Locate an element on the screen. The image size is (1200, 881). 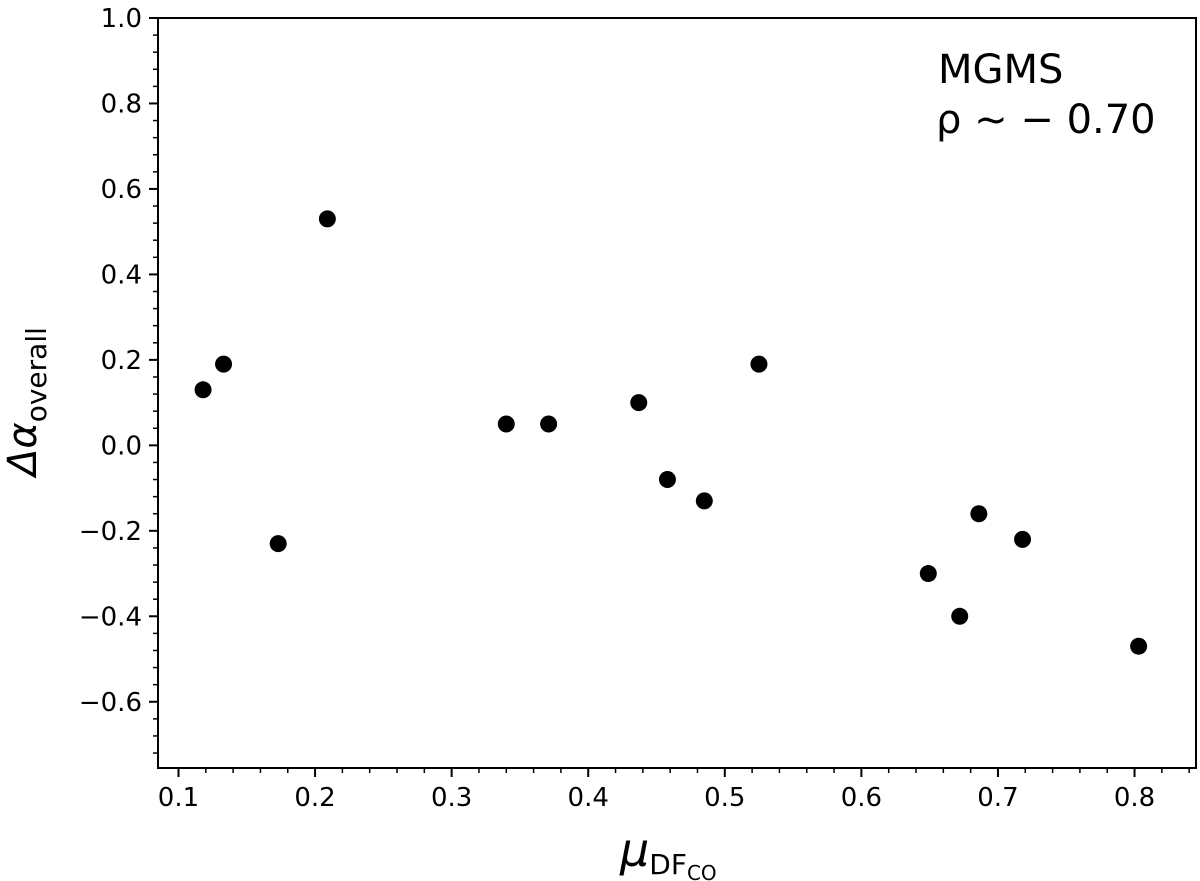
y-tick-label: 0.2 is located at coordinates (121, 361).